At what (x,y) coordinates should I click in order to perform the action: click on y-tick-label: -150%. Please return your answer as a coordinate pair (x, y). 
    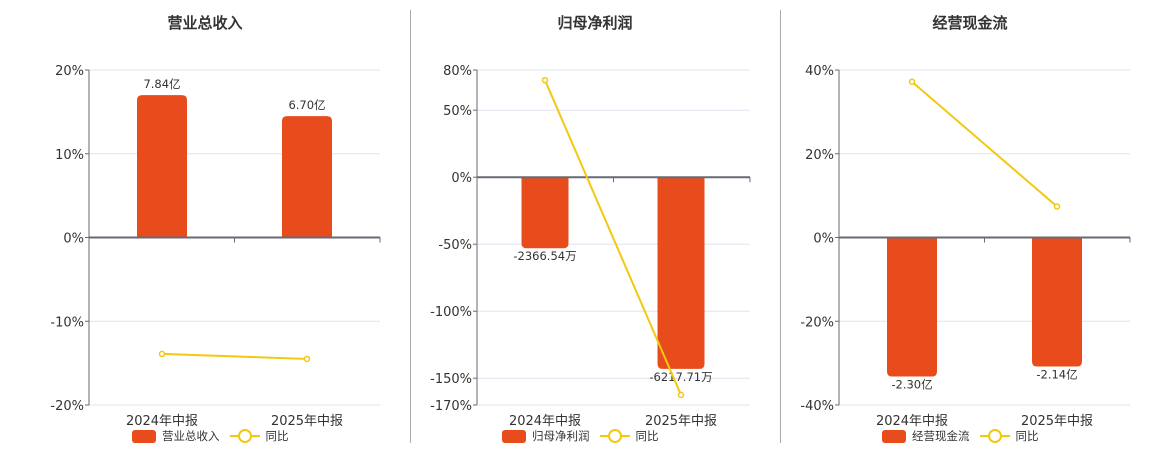
    Looking at the image, I should click on (451, 379).